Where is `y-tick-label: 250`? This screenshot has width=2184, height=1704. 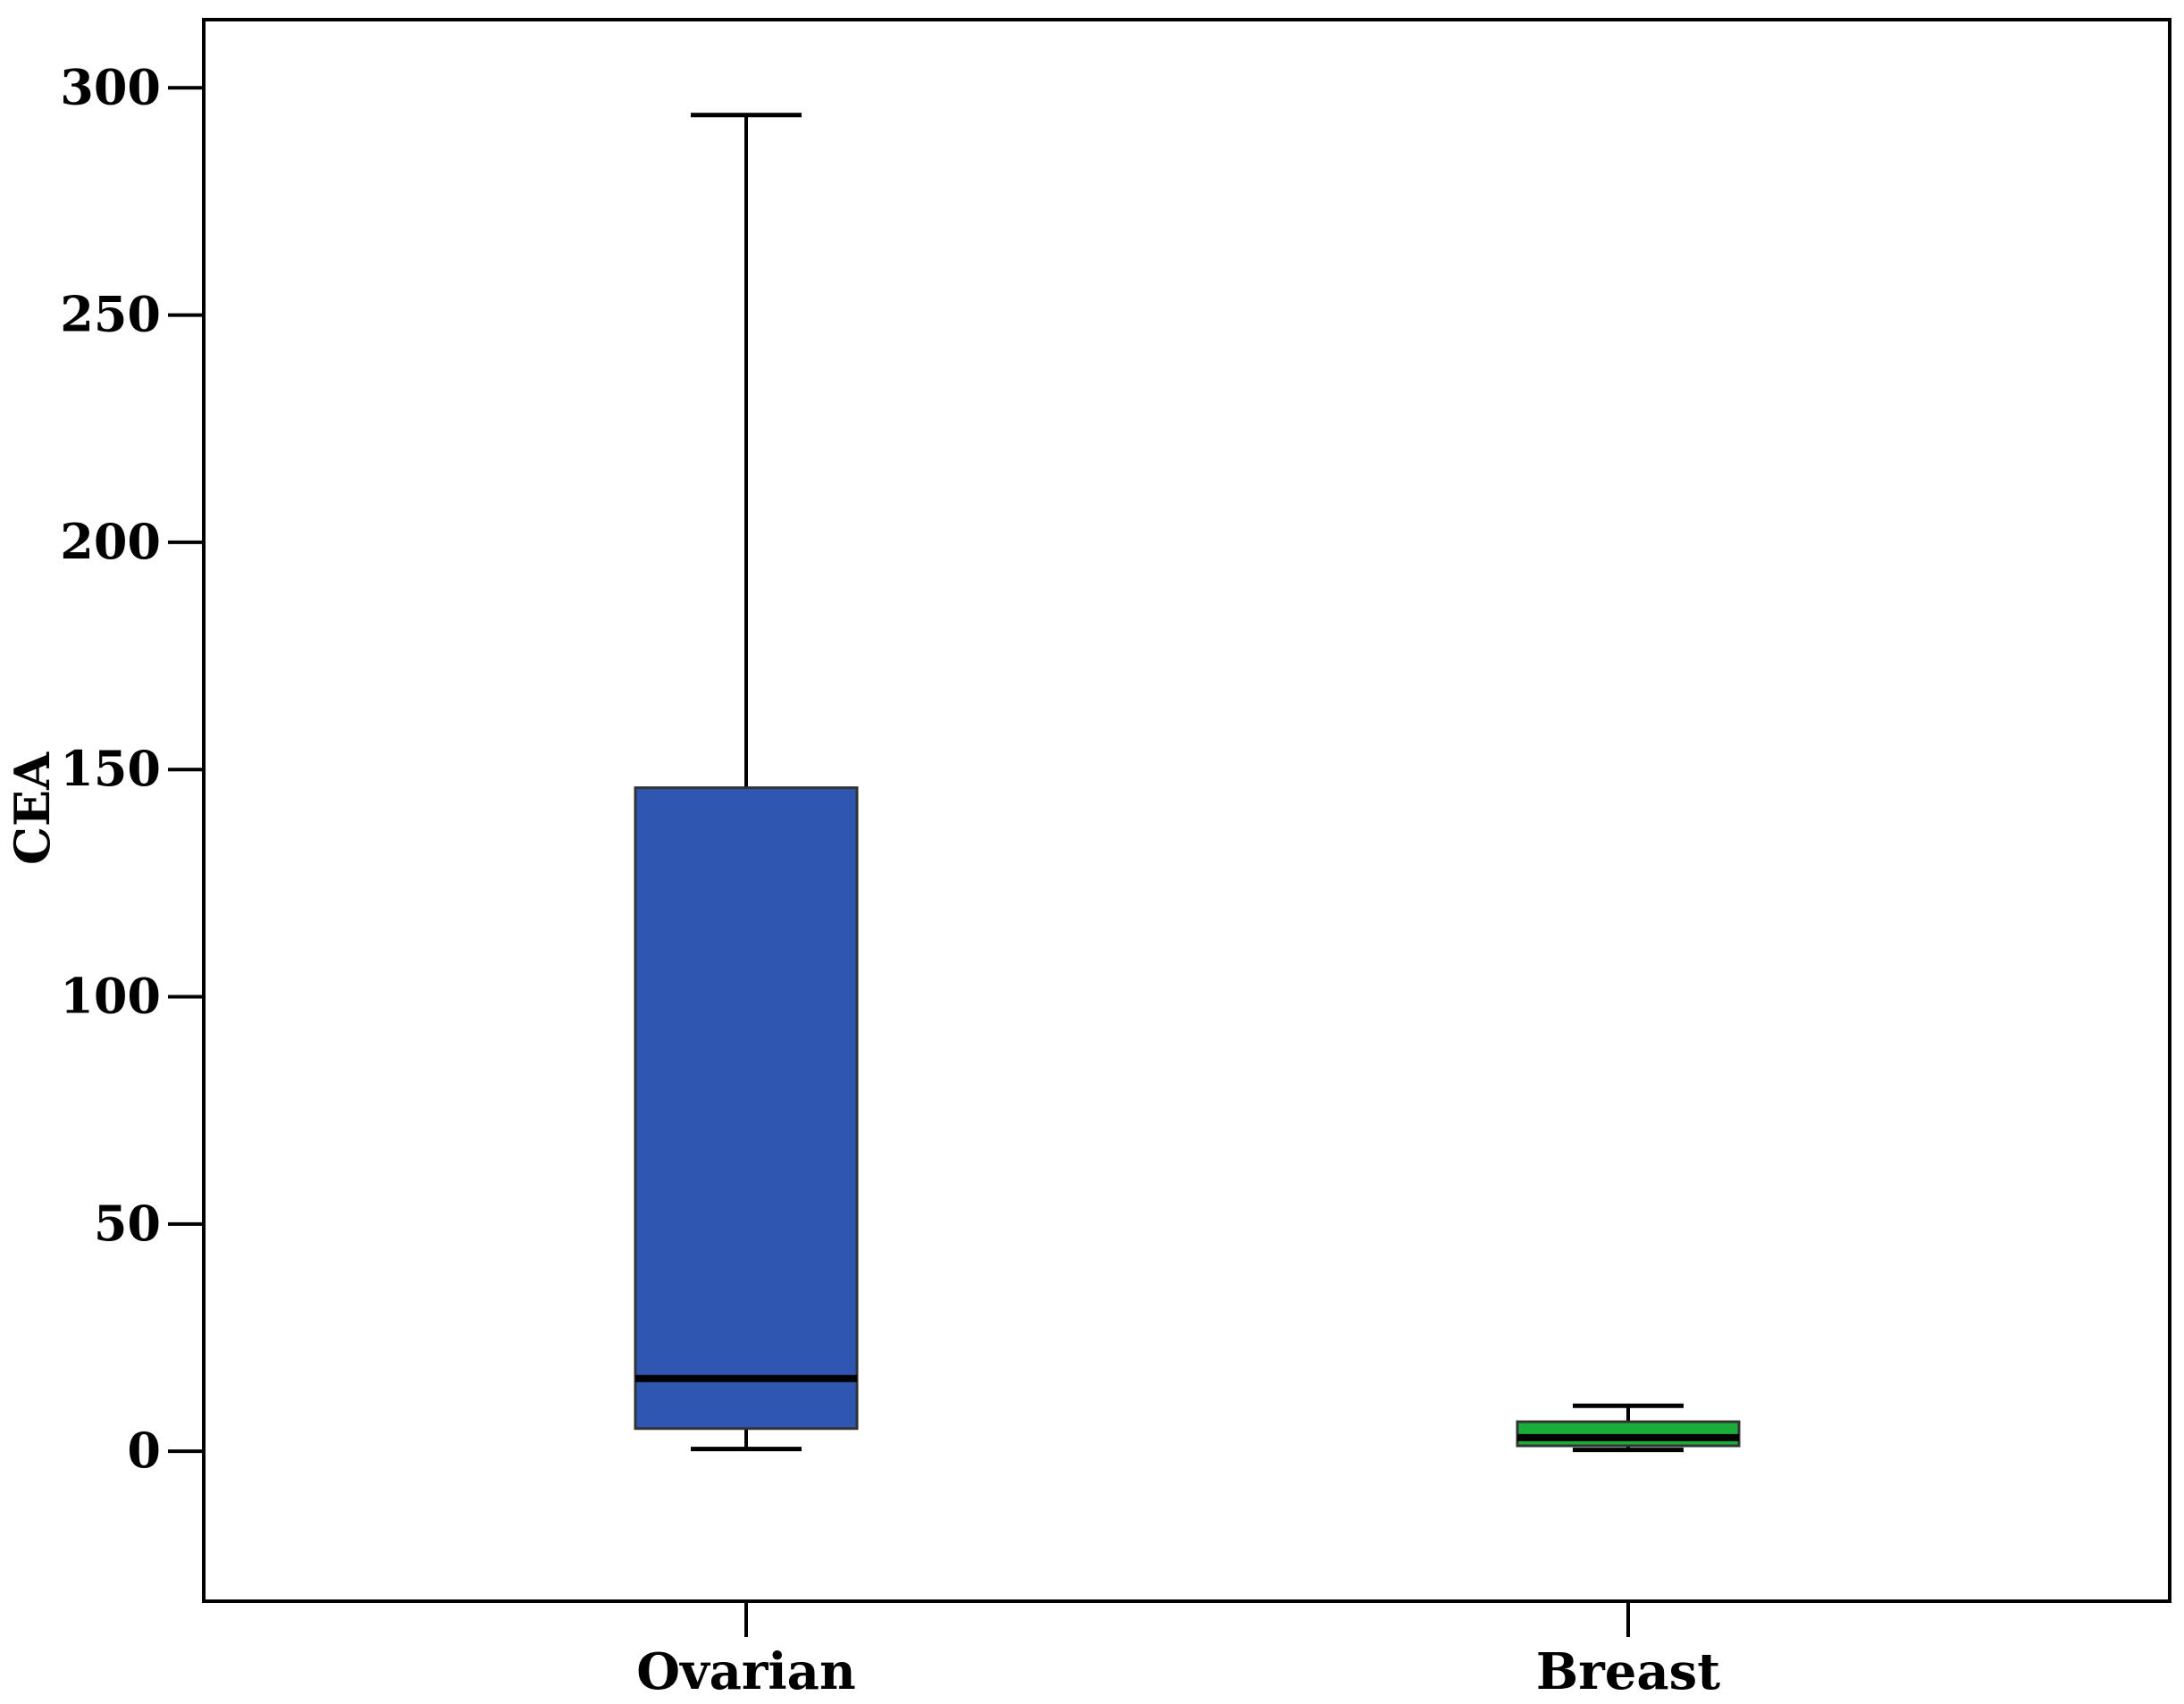 y-tick-label: 250 is located at coordinates (110, 314).